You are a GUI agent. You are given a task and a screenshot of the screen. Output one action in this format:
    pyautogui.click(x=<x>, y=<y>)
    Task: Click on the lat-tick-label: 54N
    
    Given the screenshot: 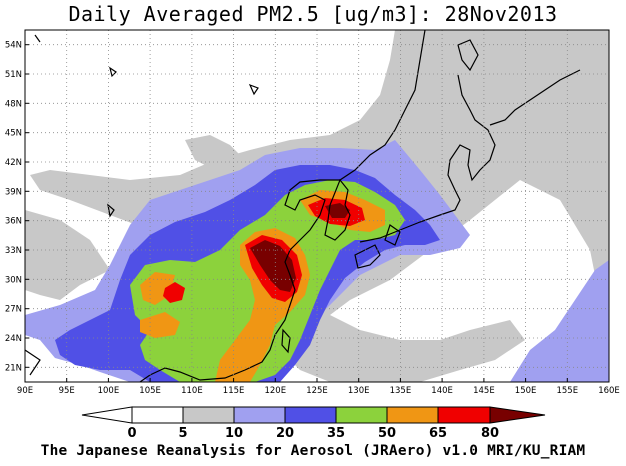 What is the action you would take?
    pyautogui.click(x=13, y=46)
    